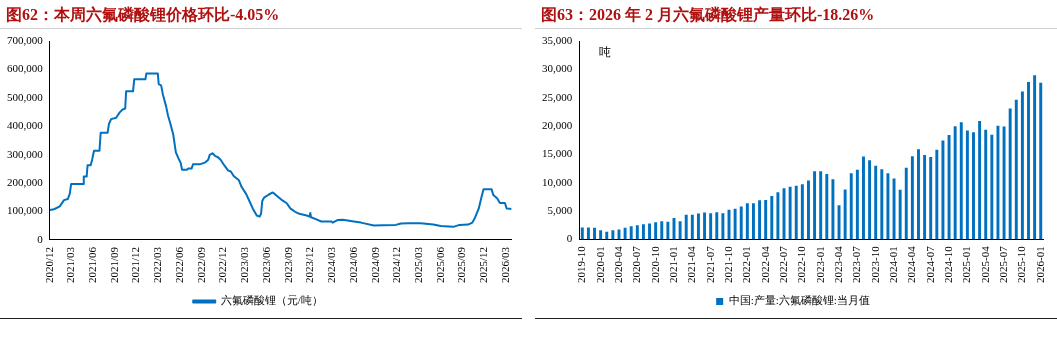 Image resolution: width=1057 pixels, height=344 pixels. Describe the element at coordinates (764, 264) in the screenshot. I see `x-tick-label: 2022-04` at that location.